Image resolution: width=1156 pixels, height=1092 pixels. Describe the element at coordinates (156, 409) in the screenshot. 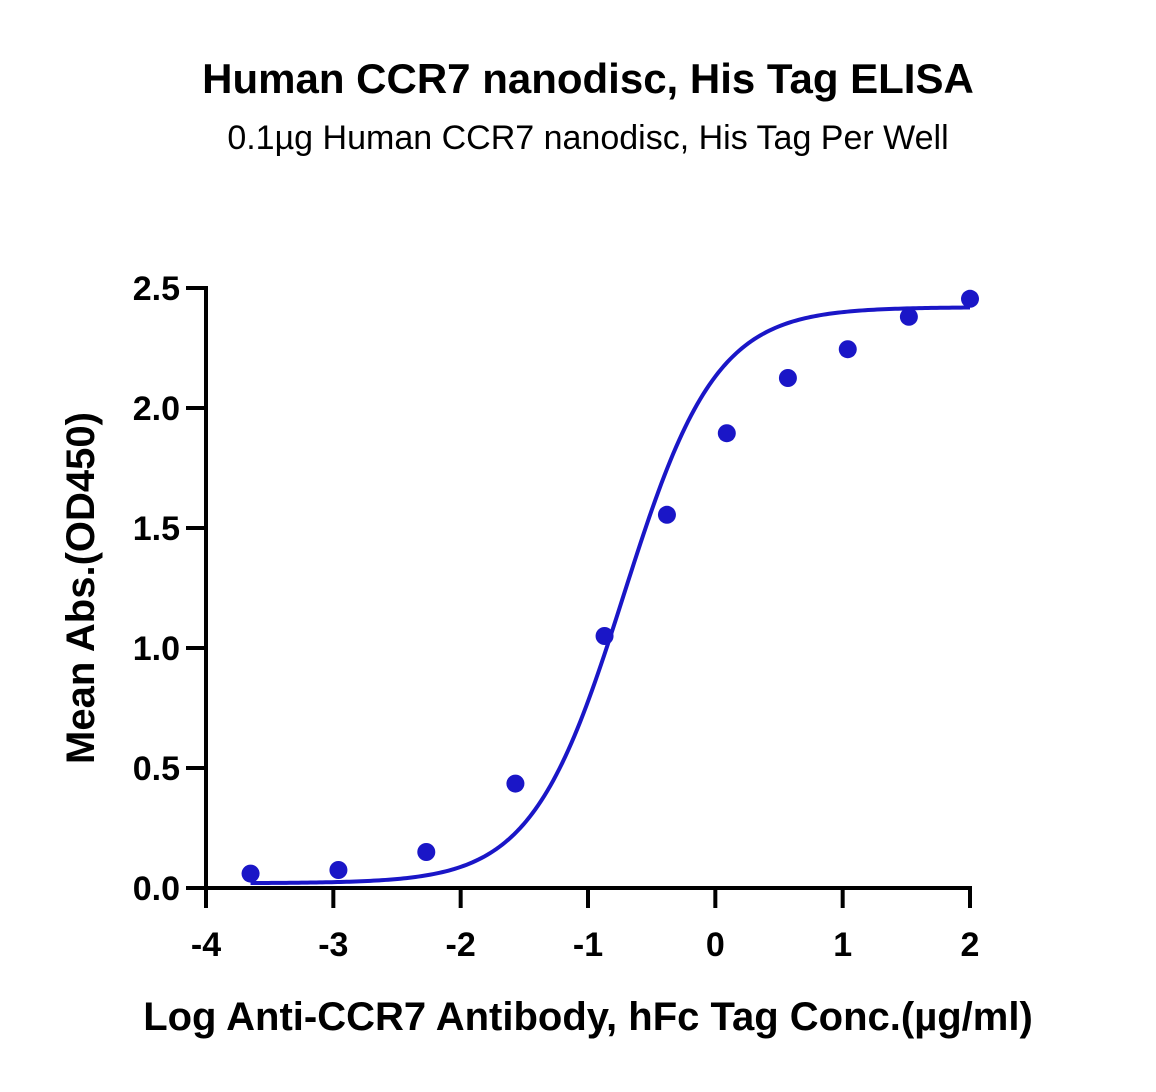

I see `y-tick-label: 2.0` at that location.